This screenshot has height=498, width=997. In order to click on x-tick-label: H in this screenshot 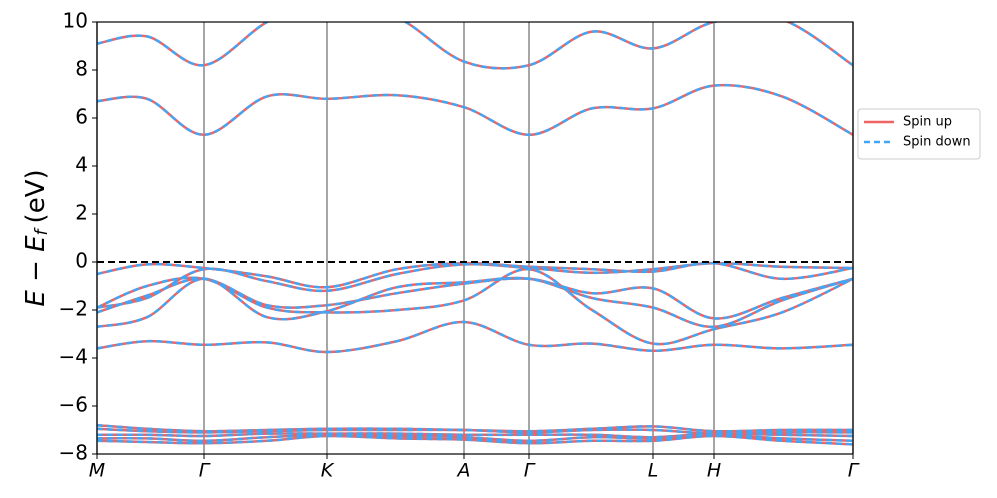, I will do `click(714, 471)`.